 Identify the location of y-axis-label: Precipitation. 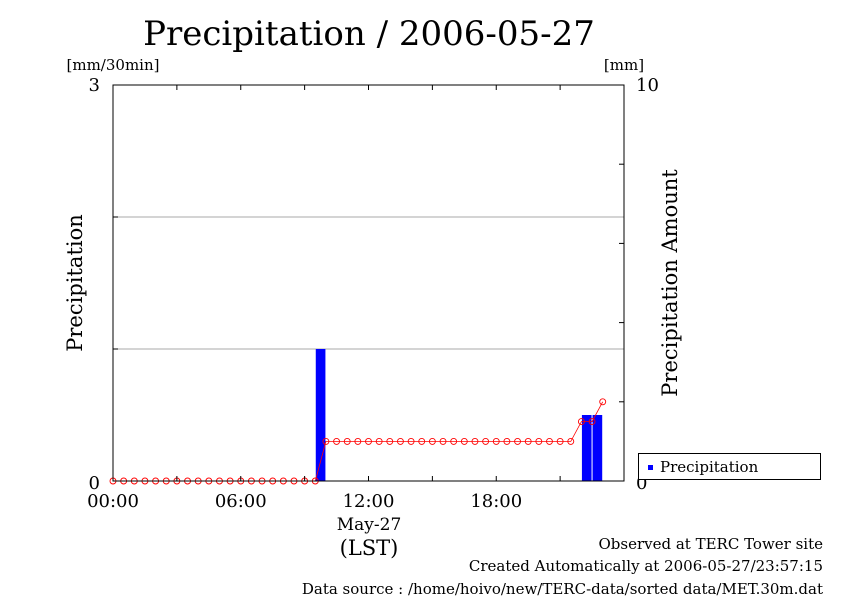
(75, 283).